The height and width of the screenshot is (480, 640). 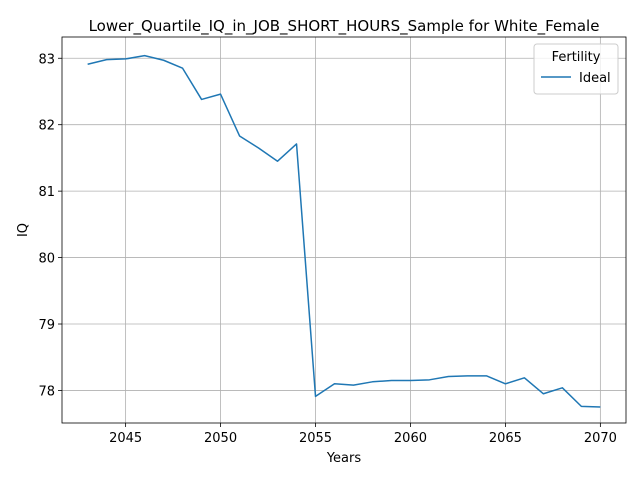 What do you see at coordinates (505, 438) in the screenshot?
I see `x-tick-label: 2065` at bounding box center [505, 438].